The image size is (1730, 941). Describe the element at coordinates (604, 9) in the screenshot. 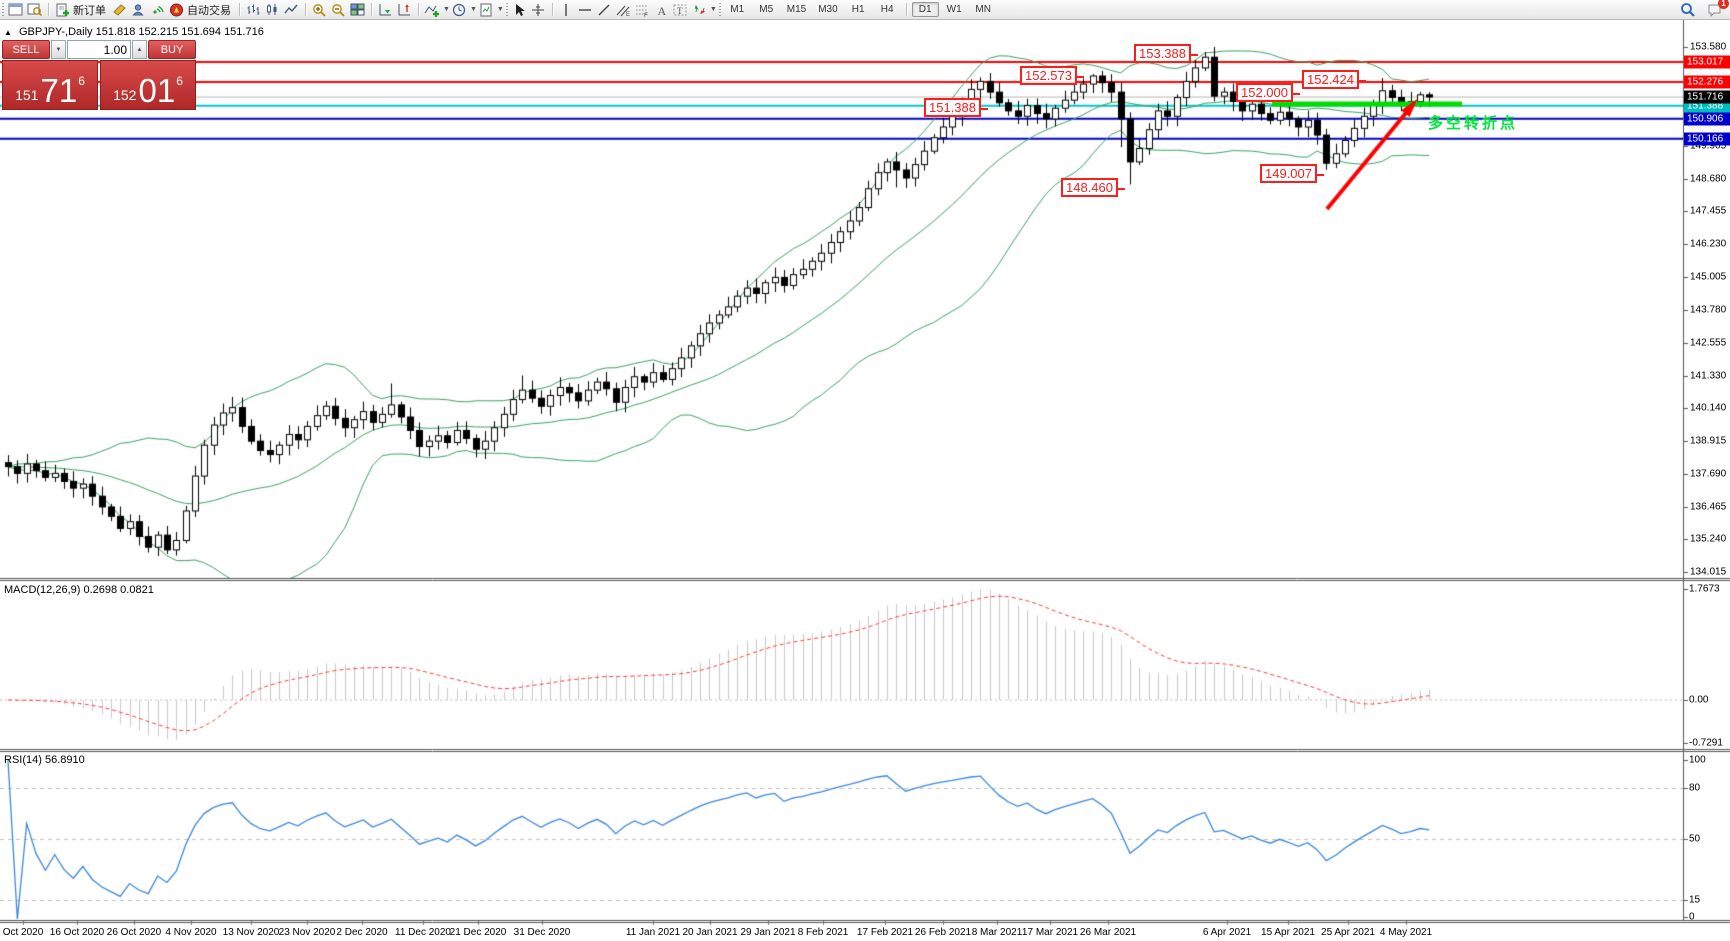

I see `trendline-tool-icon` at that location.